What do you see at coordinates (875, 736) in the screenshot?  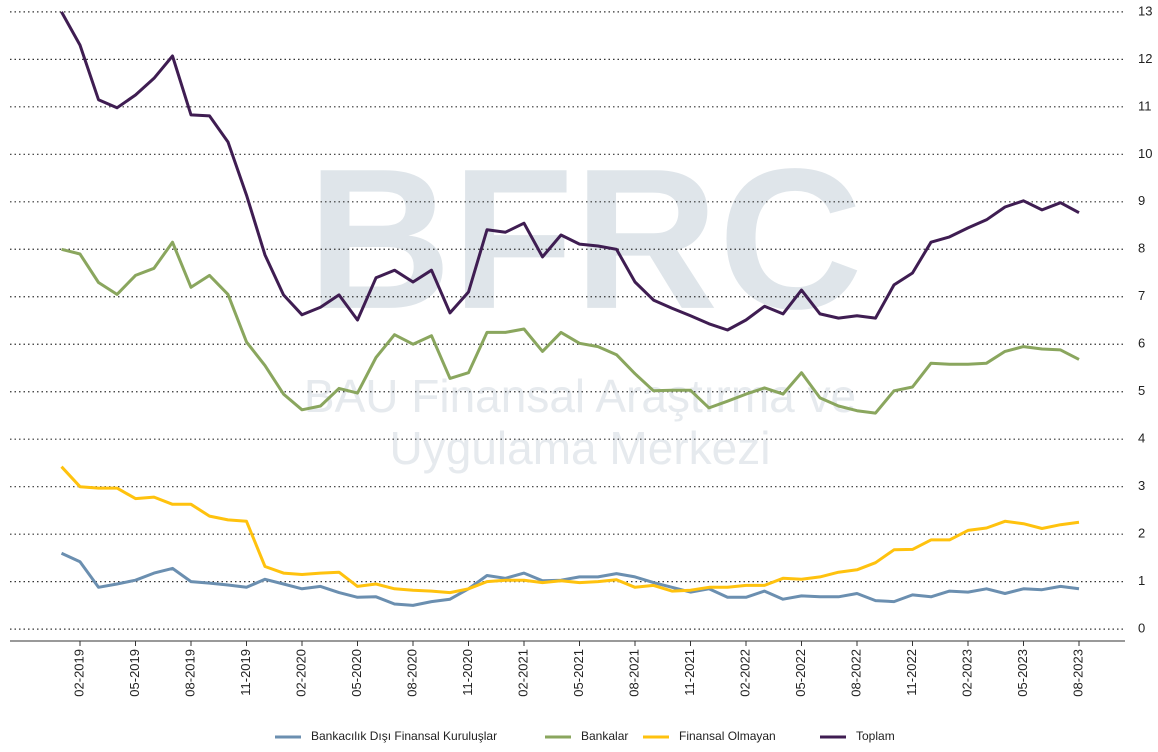 I see `legend-label: Toplam` at bounding box center [875, 736].